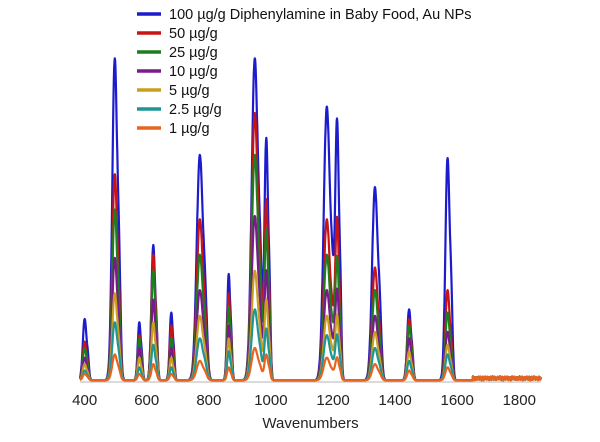 The image size is (600, 442). Describe the element at coordinates (193, 34) in the screenshot. I see `legend-label: 50 µg/g` at that location.